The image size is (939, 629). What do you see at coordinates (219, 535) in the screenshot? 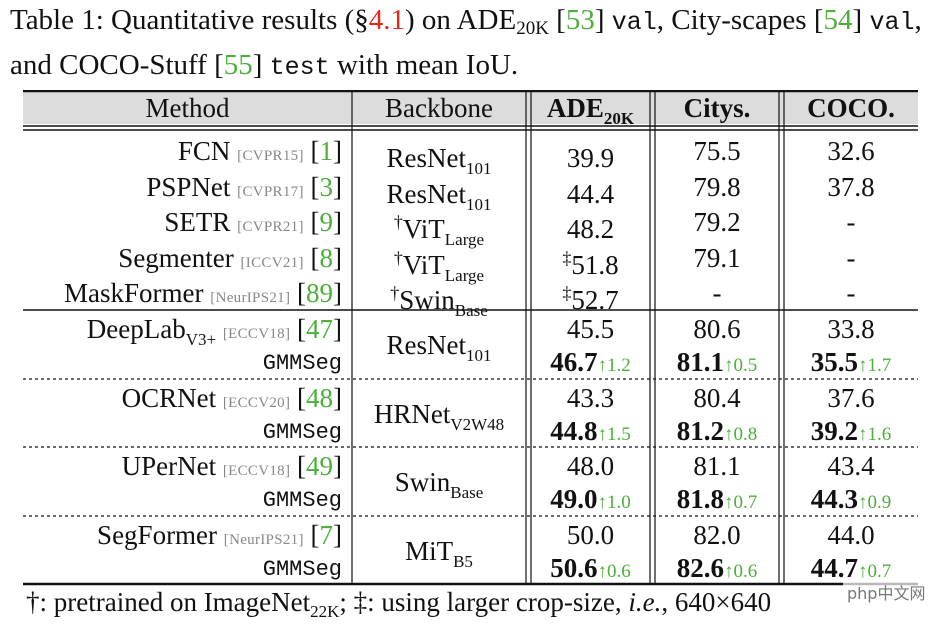
I see `table-row-method: SegFormer [NeurIPS21] [7]` at bounding box center [219, 535].